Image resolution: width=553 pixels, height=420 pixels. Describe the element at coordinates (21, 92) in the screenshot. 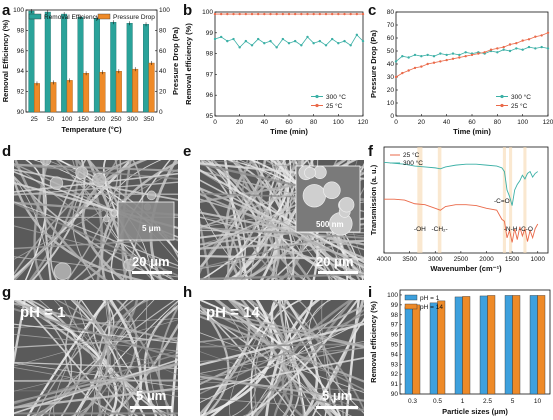

I see `chart-a-ytick-label: 92` at that location.